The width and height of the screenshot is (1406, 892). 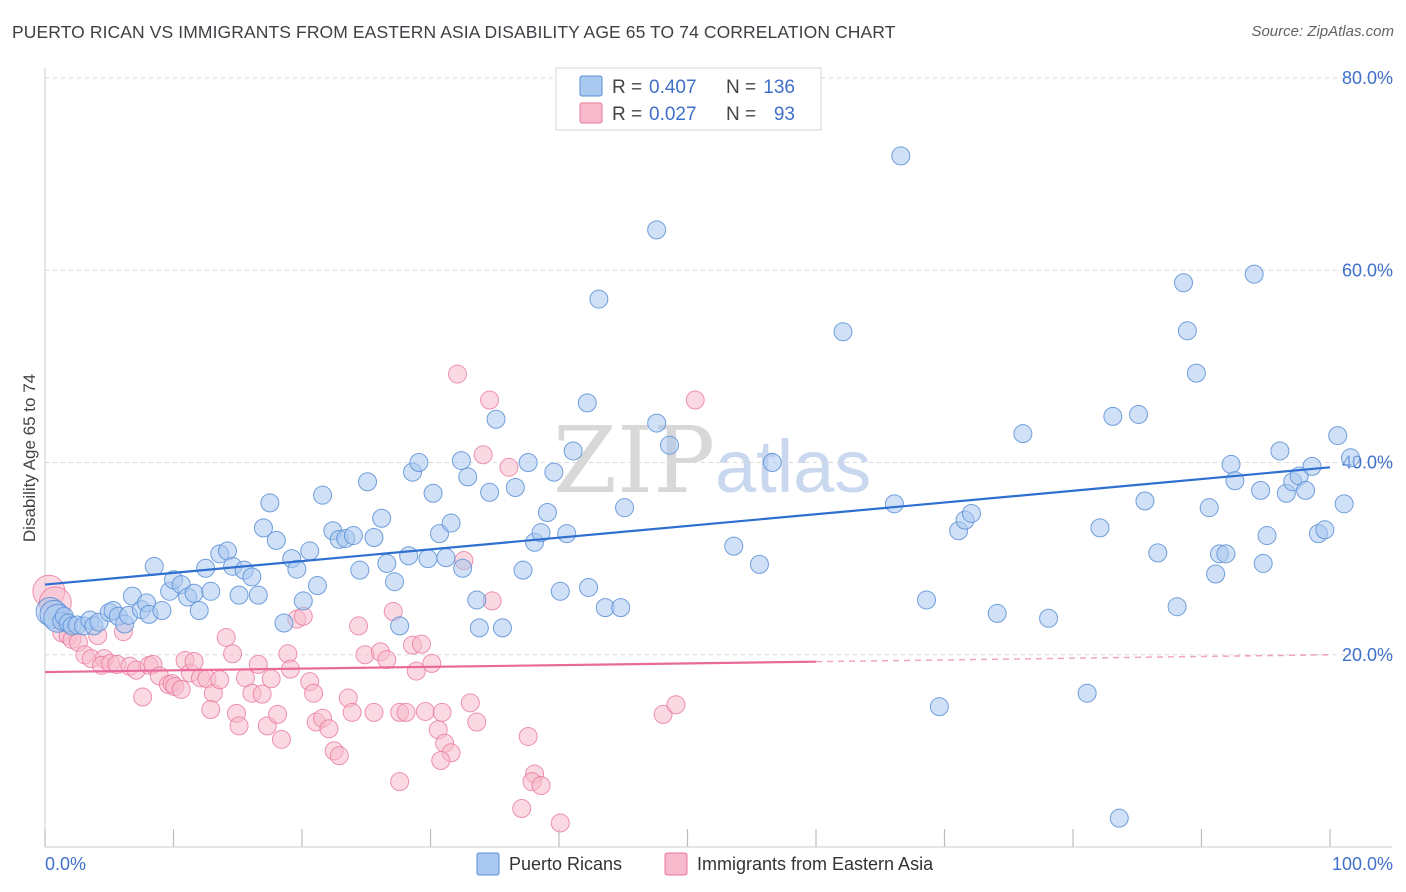 I want to click on chart-source: Source: ZipAtlas.com, so click(x=1322, y=31).